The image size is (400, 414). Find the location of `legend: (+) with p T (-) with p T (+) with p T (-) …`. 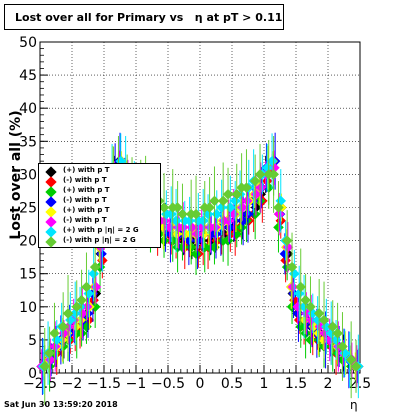

legend: (+) with p T (-) with p T (+) with p T (-) … is located at coordinates (99, 205).